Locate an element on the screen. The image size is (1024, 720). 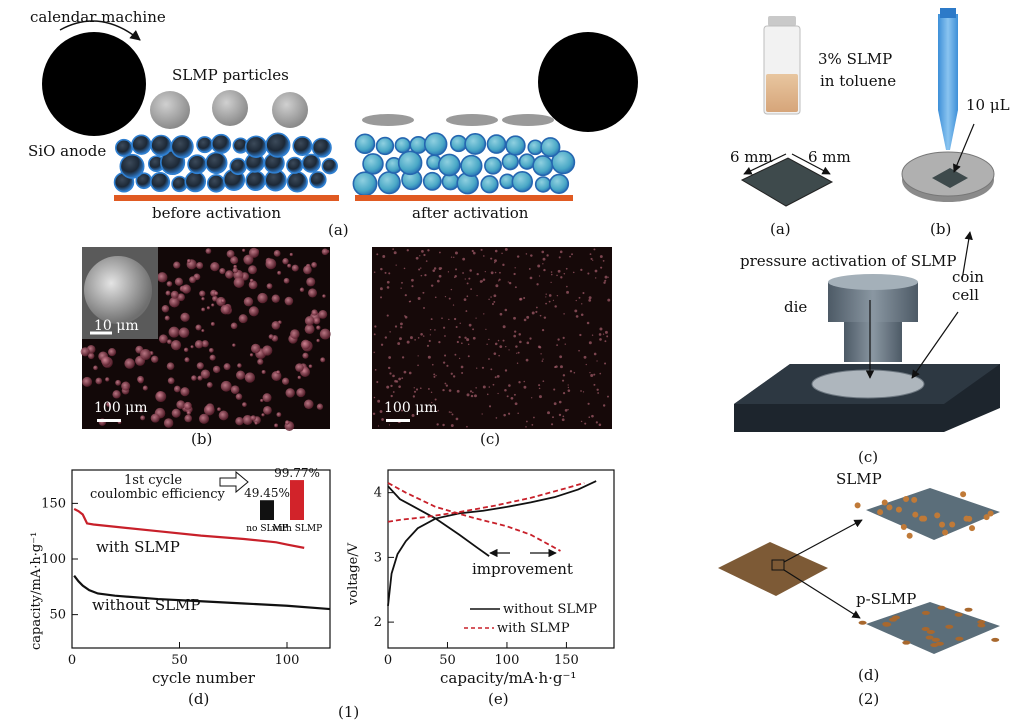
electrode-square is located at coordinates (787, 182).